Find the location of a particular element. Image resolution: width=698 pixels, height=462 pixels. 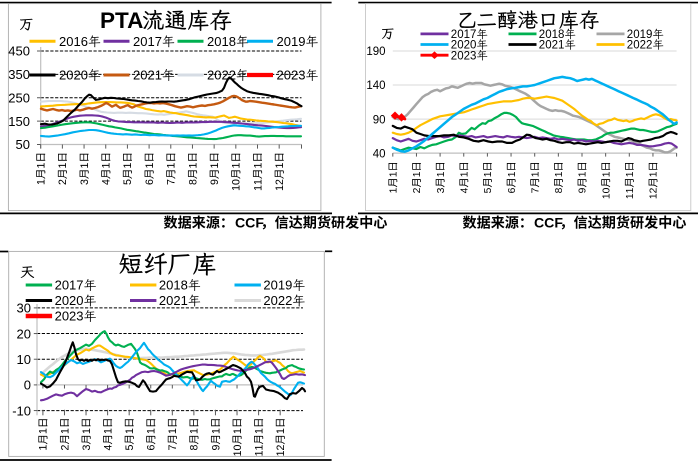

svg-text: 0 is located at coordinates (237, 182).